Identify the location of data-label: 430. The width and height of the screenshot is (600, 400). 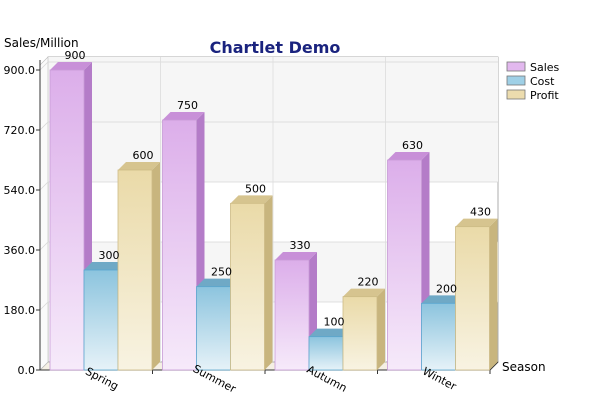
(480, 212).